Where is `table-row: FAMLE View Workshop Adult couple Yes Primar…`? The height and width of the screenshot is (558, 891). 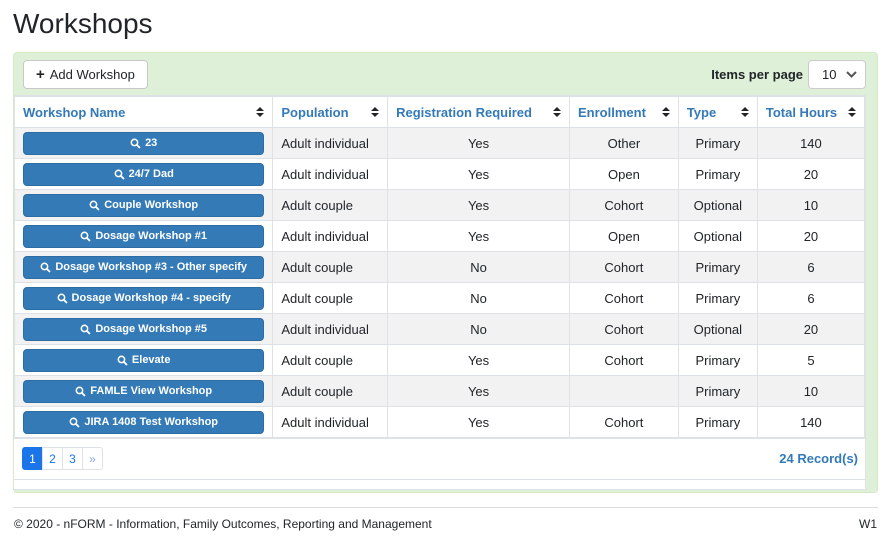 table-row: FAMLE View Workshop Adult couple Yes Primar… is located at coordinates (439, 391).